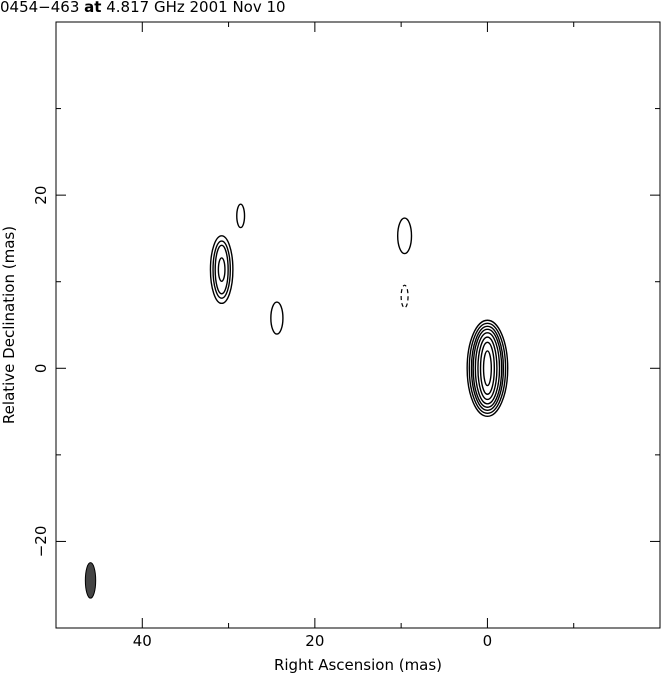  Describe the element at coordinates (145, 8) in the screenshot. I see `title-frequency: 4.817 GHz` at that location.